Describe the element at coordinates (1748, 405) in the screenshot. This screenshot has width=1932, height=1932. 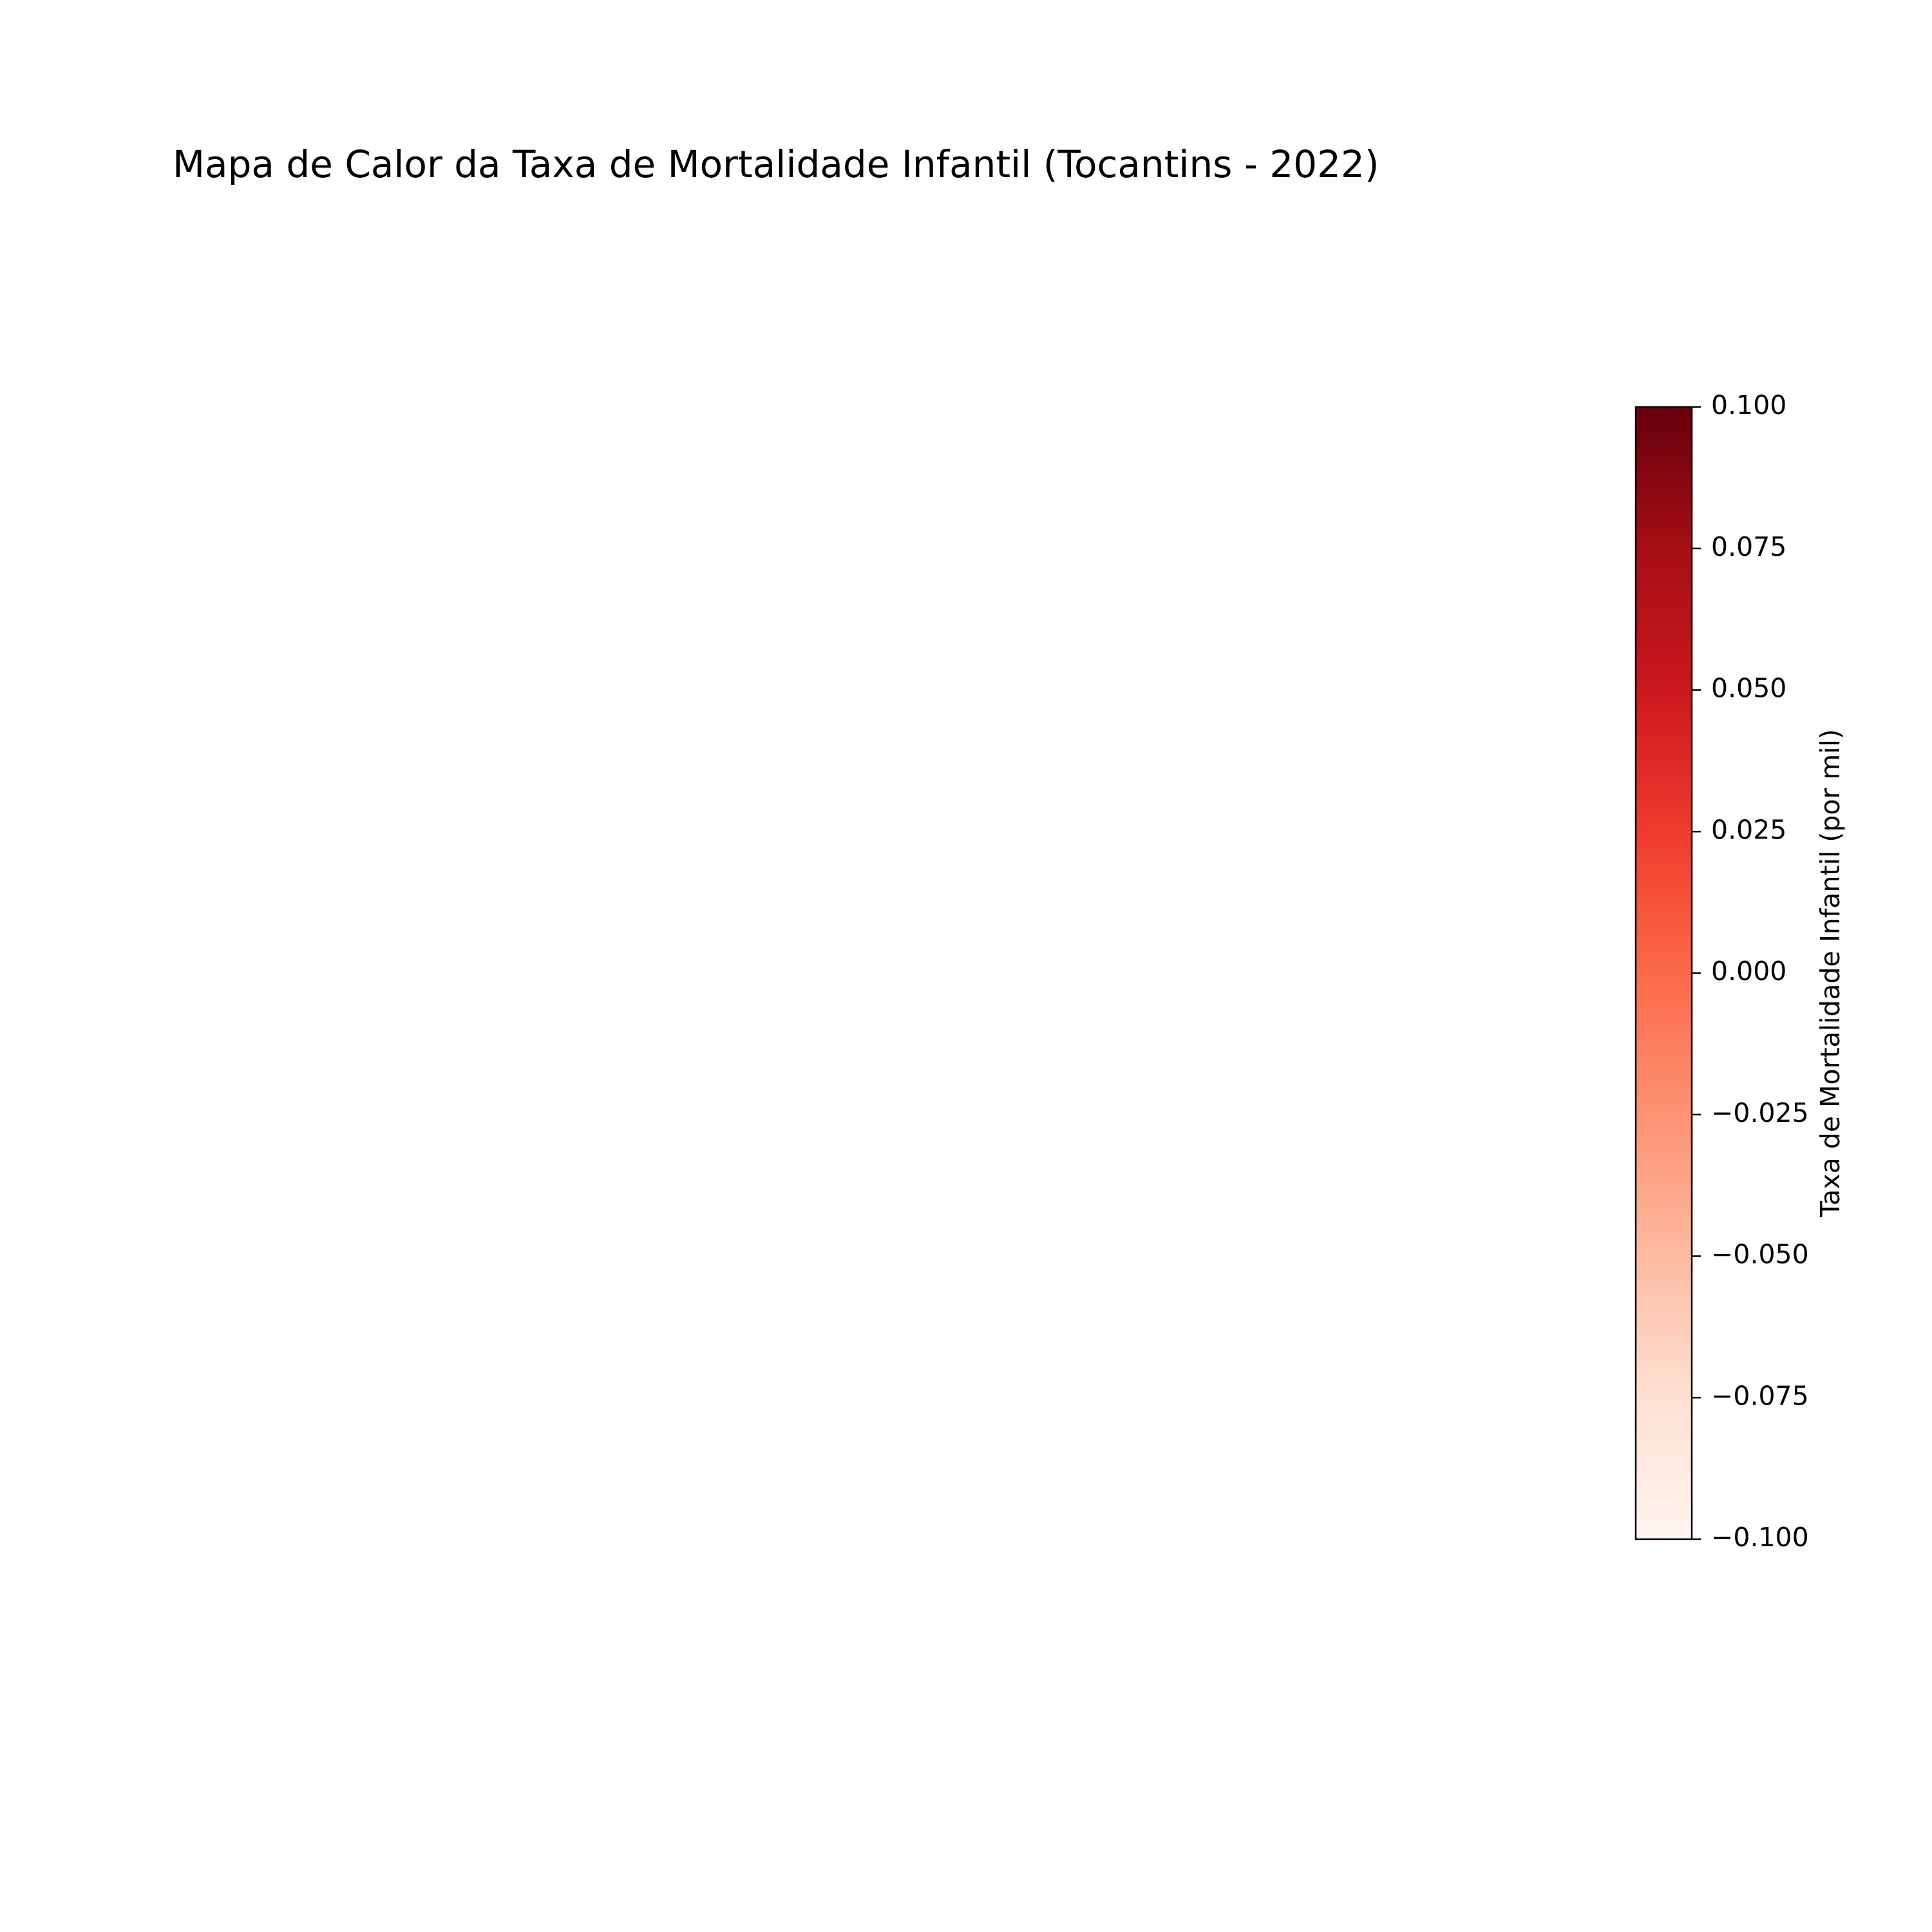
I see `colorbar-tick-label: 0.100` at that location.